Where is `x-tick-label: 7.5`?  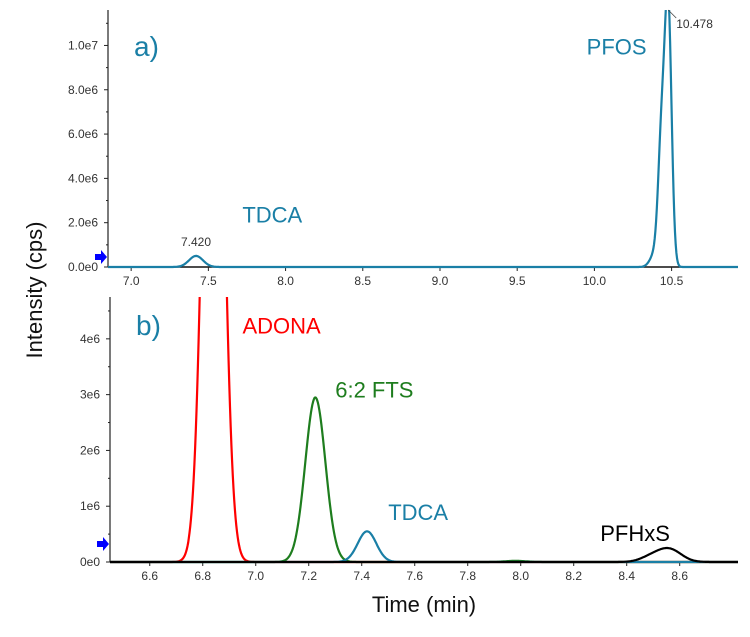 x-tick-label: 7.5 is located at coordinates (208, 281).